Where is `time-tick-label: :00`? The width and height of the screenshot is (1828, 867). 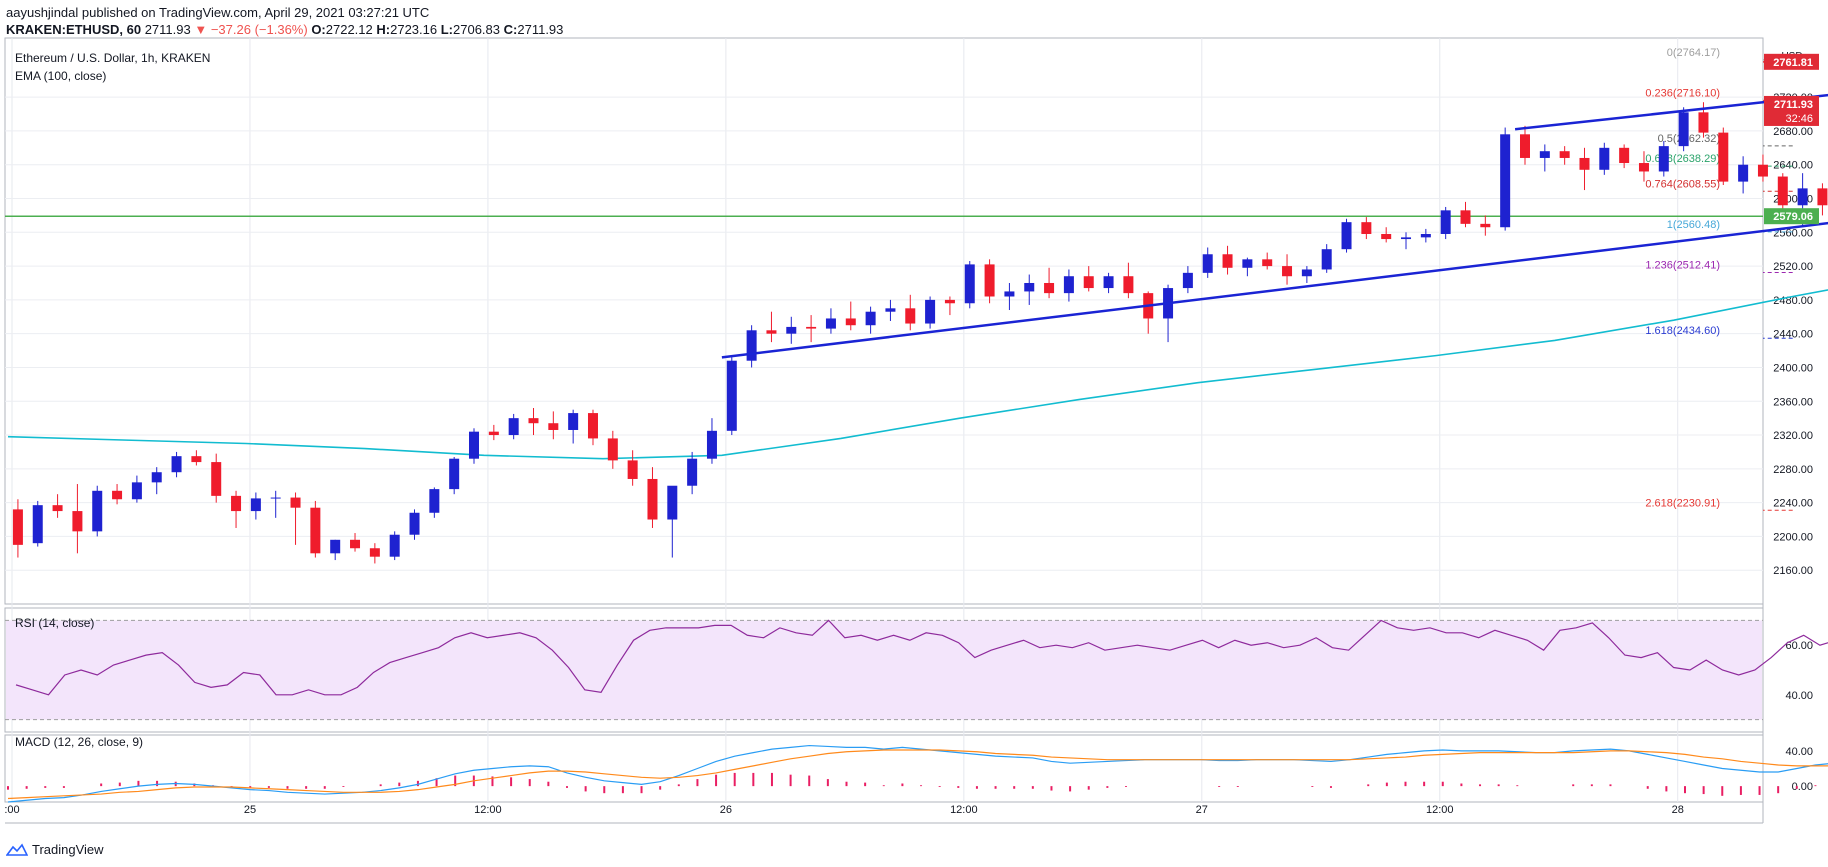 time-tick-label: :00 is located at coordinates (11, 810).